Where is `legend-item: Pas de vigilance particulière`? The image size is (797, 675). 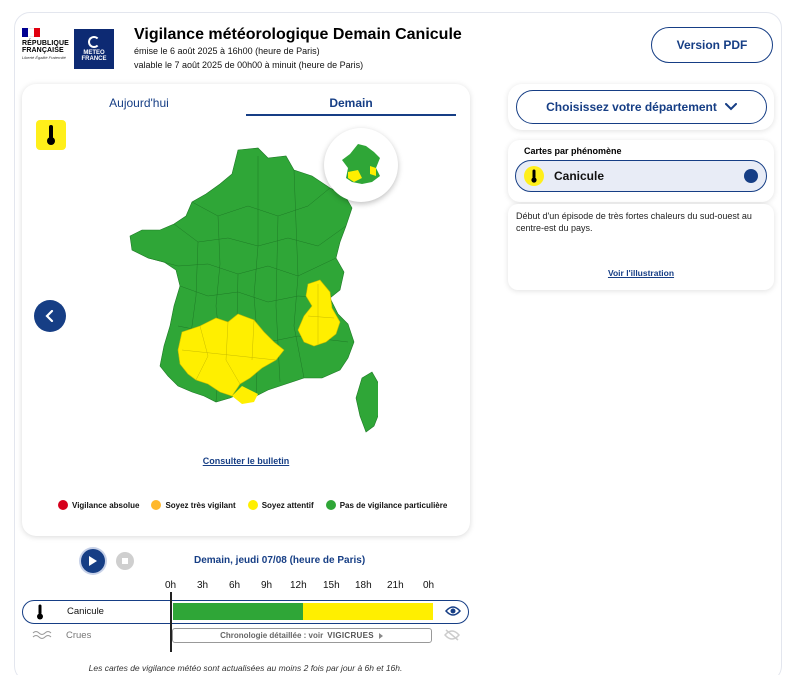 legend-item: Pas de vigilance particulière is located at coordinates (386, 505).